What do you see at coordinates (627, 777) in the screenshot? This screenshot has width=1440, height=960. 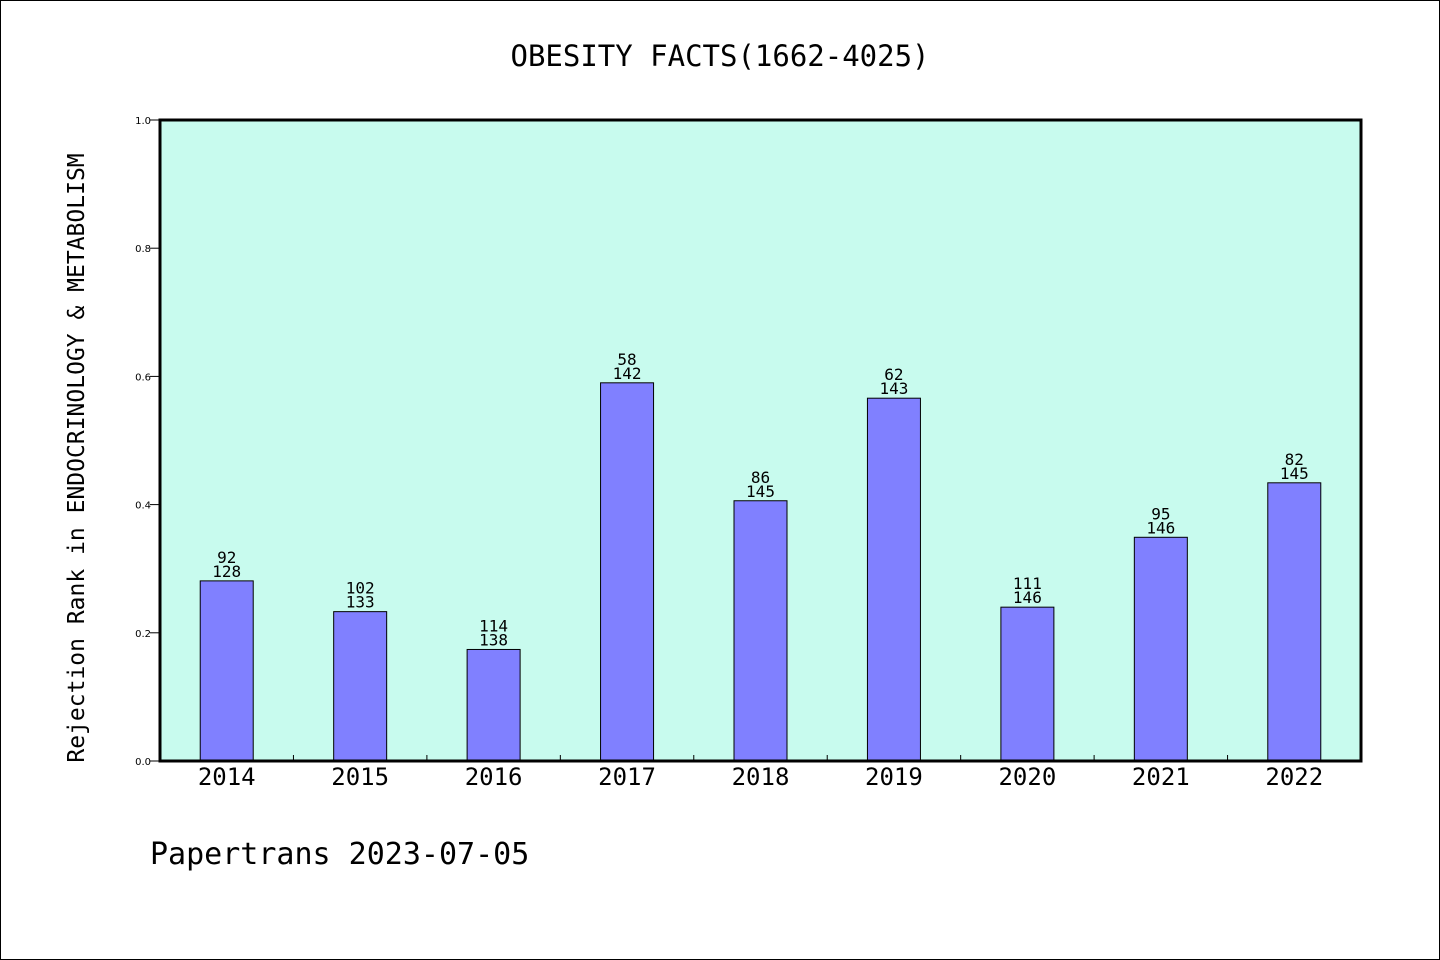 I see `x-tick-label: 2017` at bounding box center [627, 777].